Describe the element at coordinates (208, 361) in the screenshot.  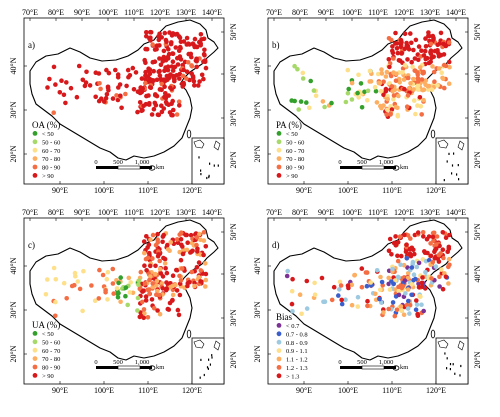
I see `south-china-sea-inset` at that location.